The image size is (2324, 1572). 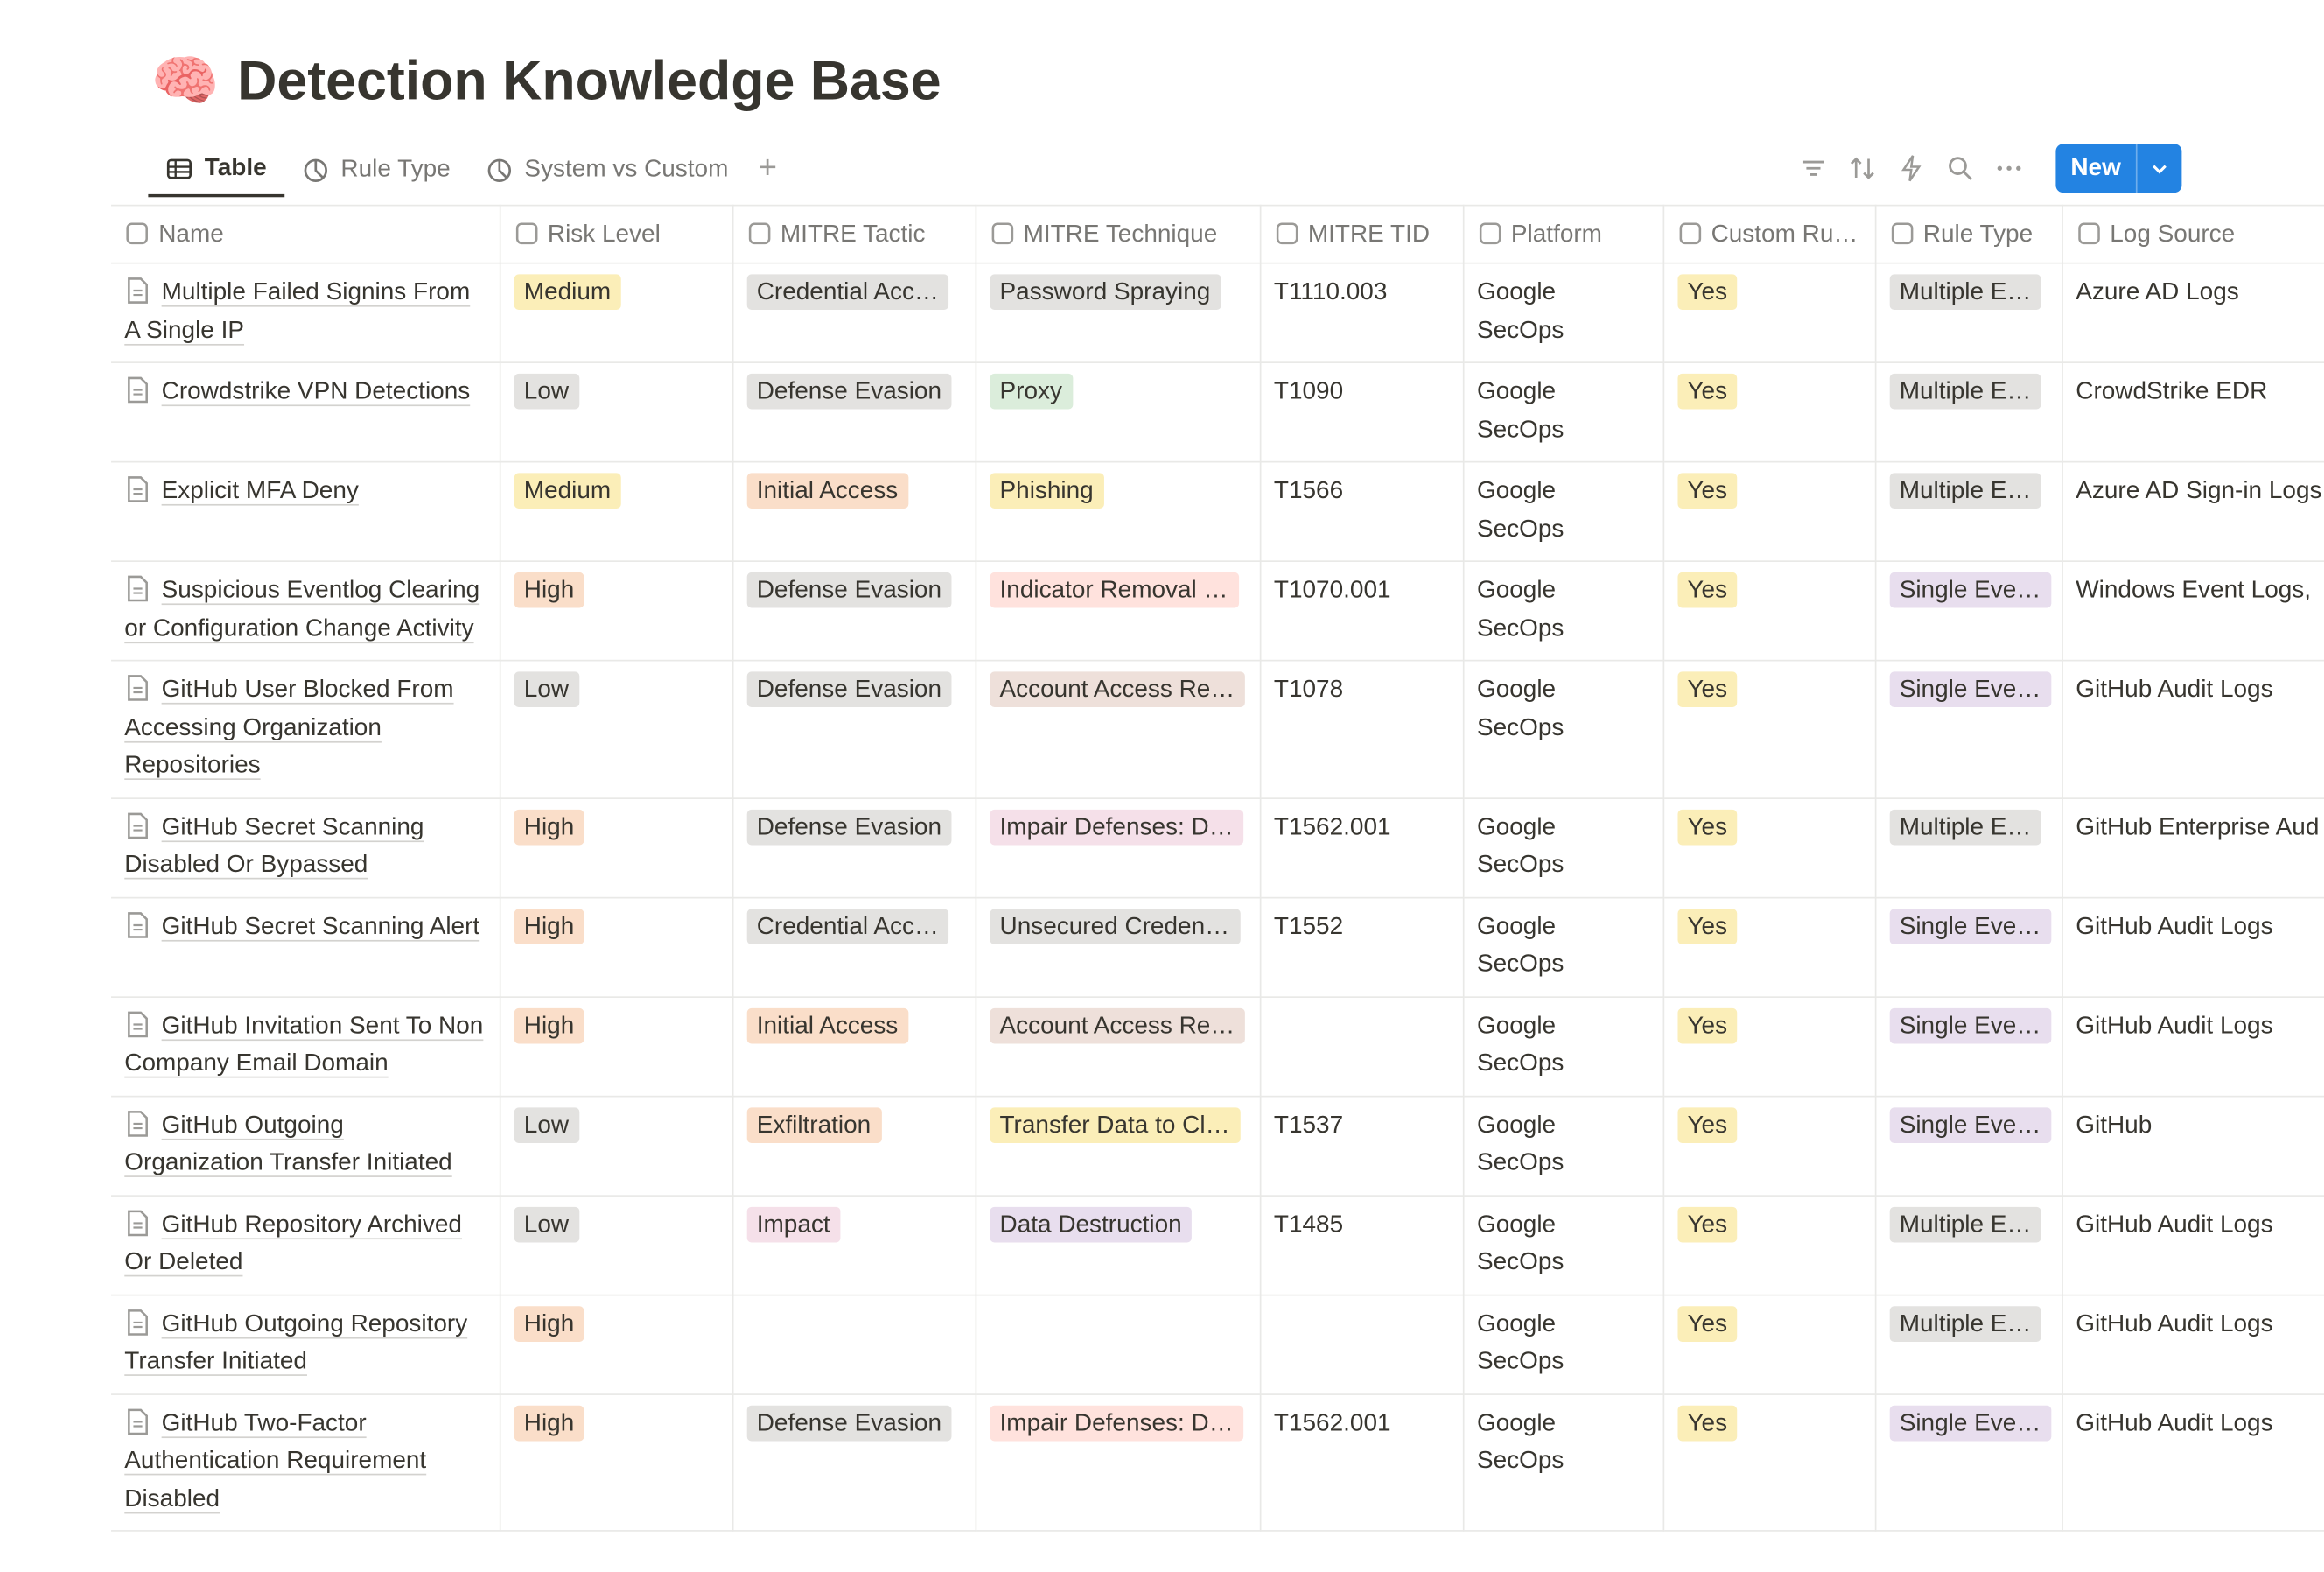 What do you see at coordinates (2193, 611) in the screenshot?
I see `table-cell: Windows Event Logs,` at bounding box center [2193, 611].